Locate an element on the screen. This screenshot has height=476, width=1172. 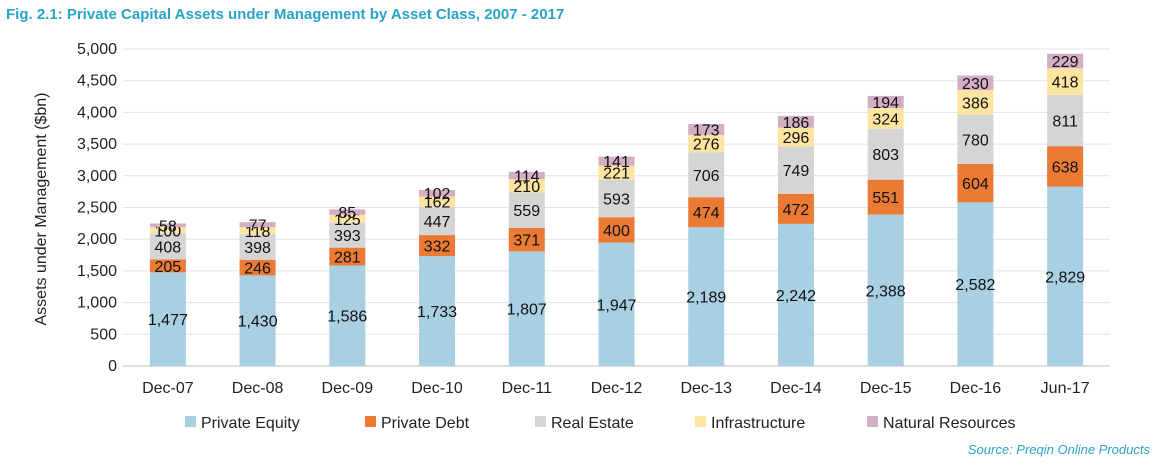
data-label: 100 is located at coordinates (168, 231).